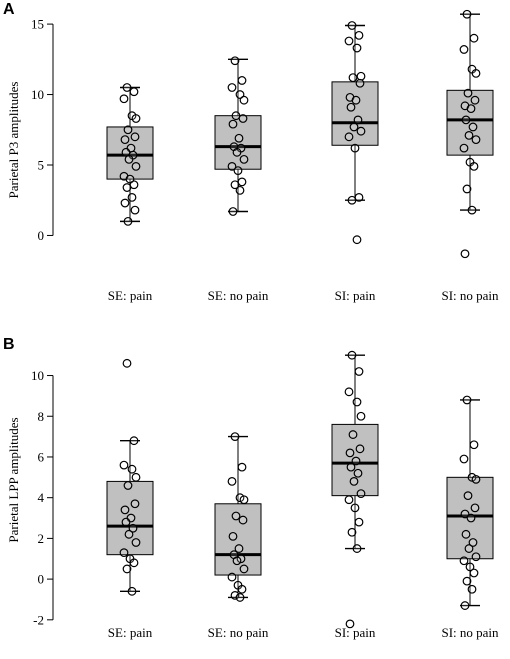 This screenshot has height=659, width=510. Describe the element at coordinates (355, 632) in the screenshot. I see `x-category-label: SI: pain` at that location.